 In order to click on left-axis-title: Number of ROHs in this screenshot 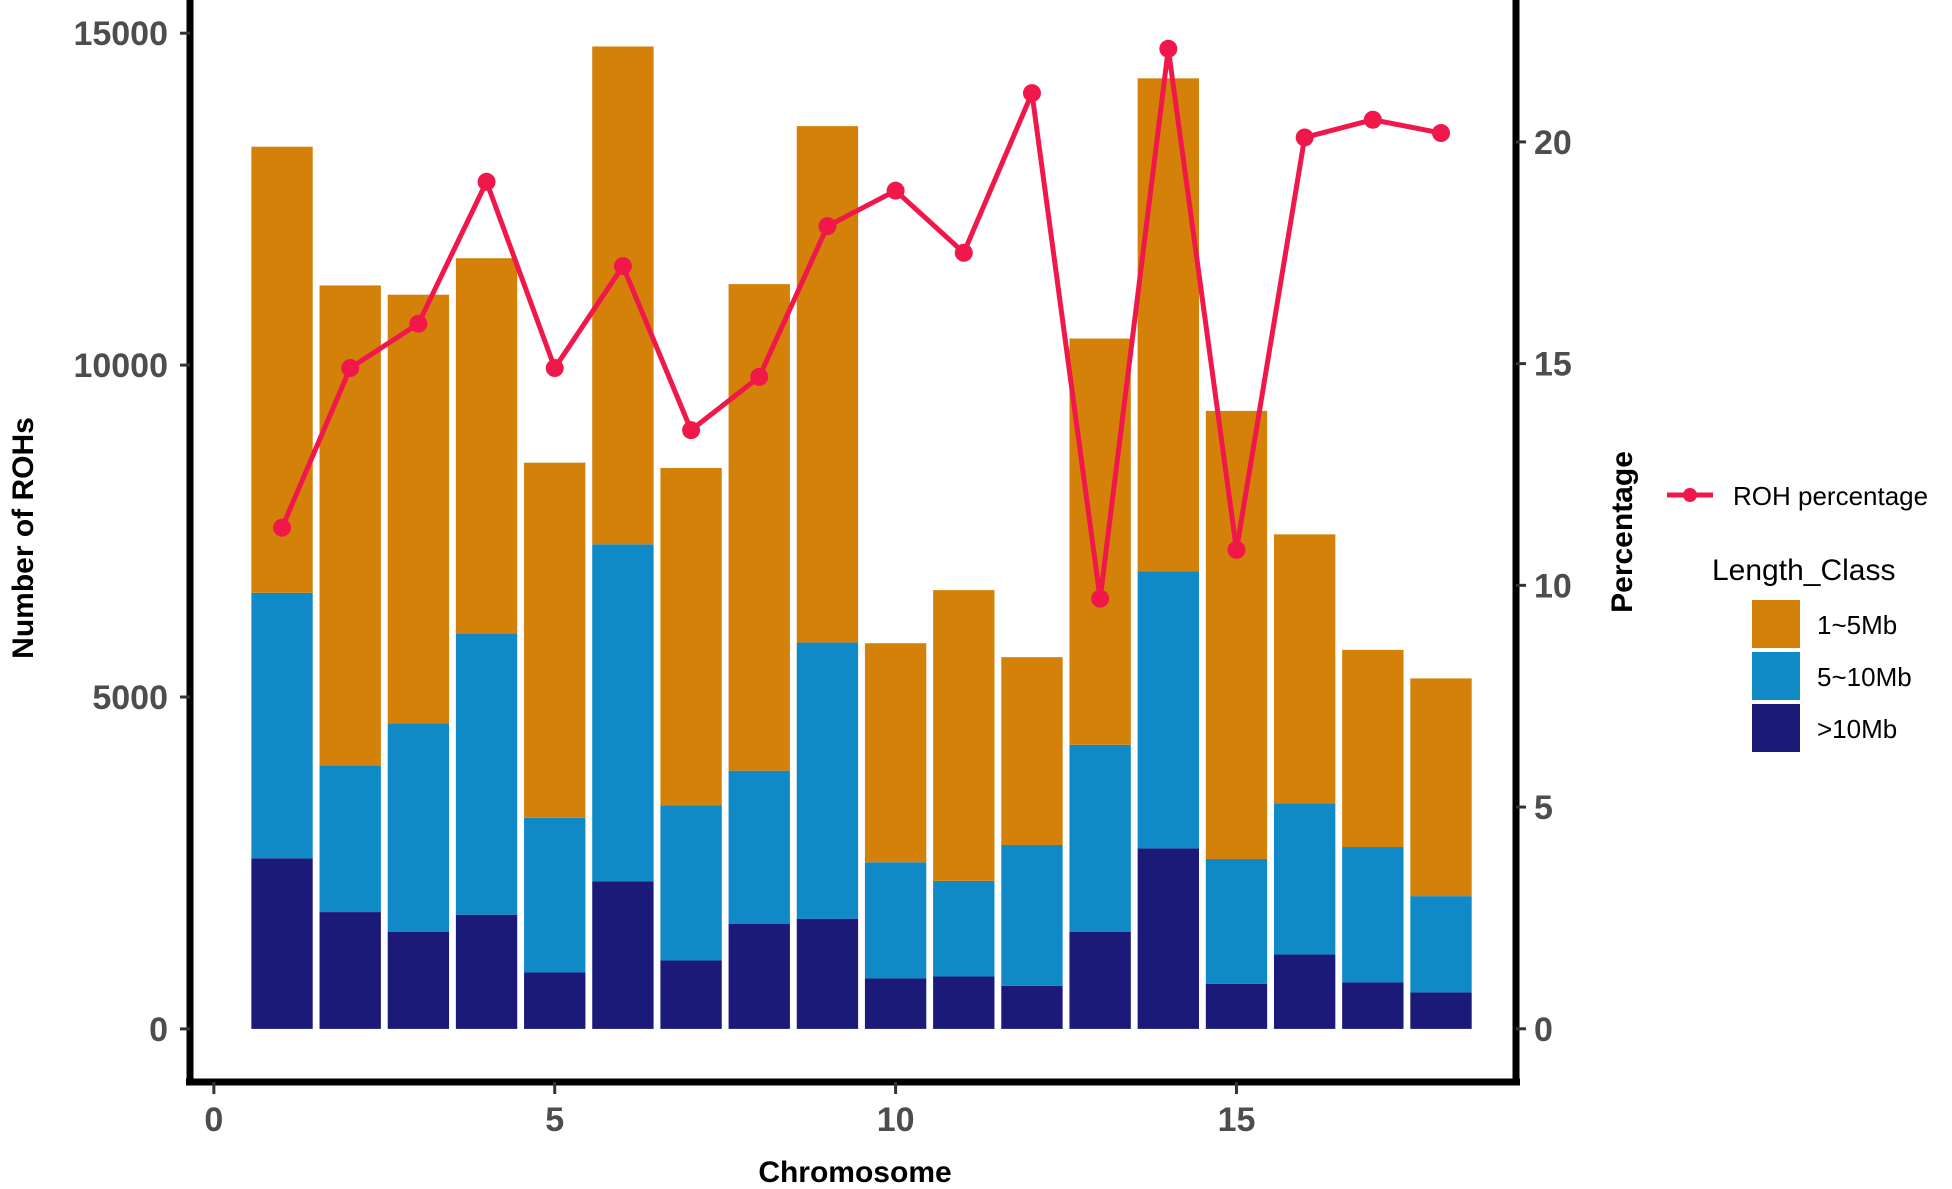, I will do `click(23, 538)`.